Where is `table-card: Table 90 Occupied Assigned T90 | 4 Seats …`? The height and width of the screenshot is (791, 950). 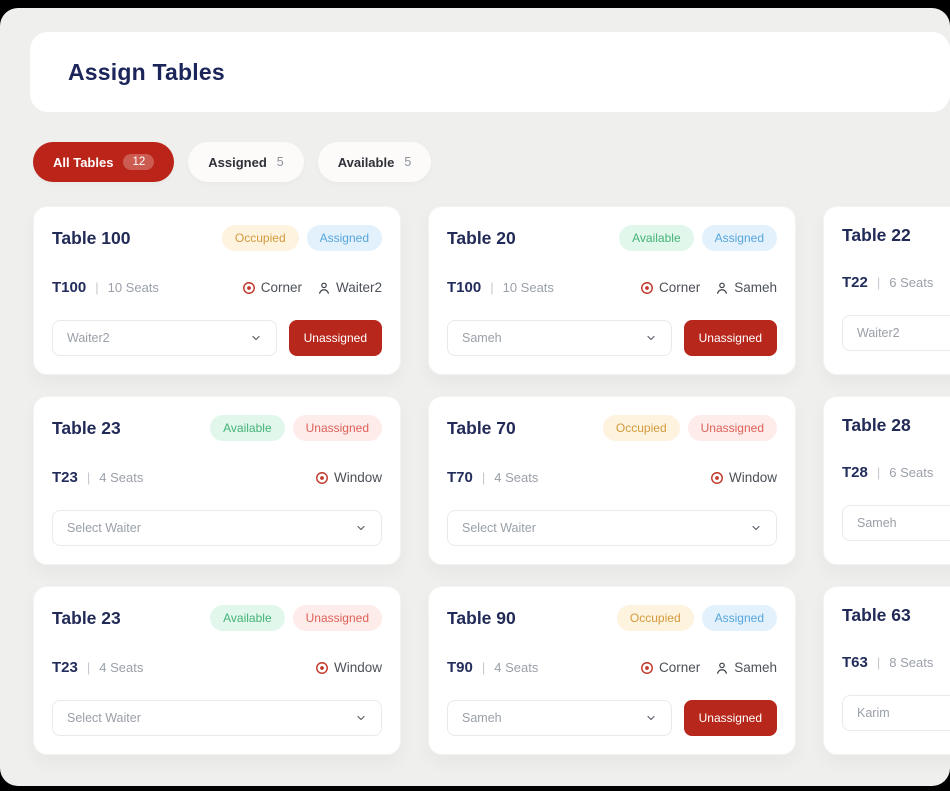
table-card: Table 90 Occupied Assigned T90 | 4 Seats … is located at coordinates (612, 670).